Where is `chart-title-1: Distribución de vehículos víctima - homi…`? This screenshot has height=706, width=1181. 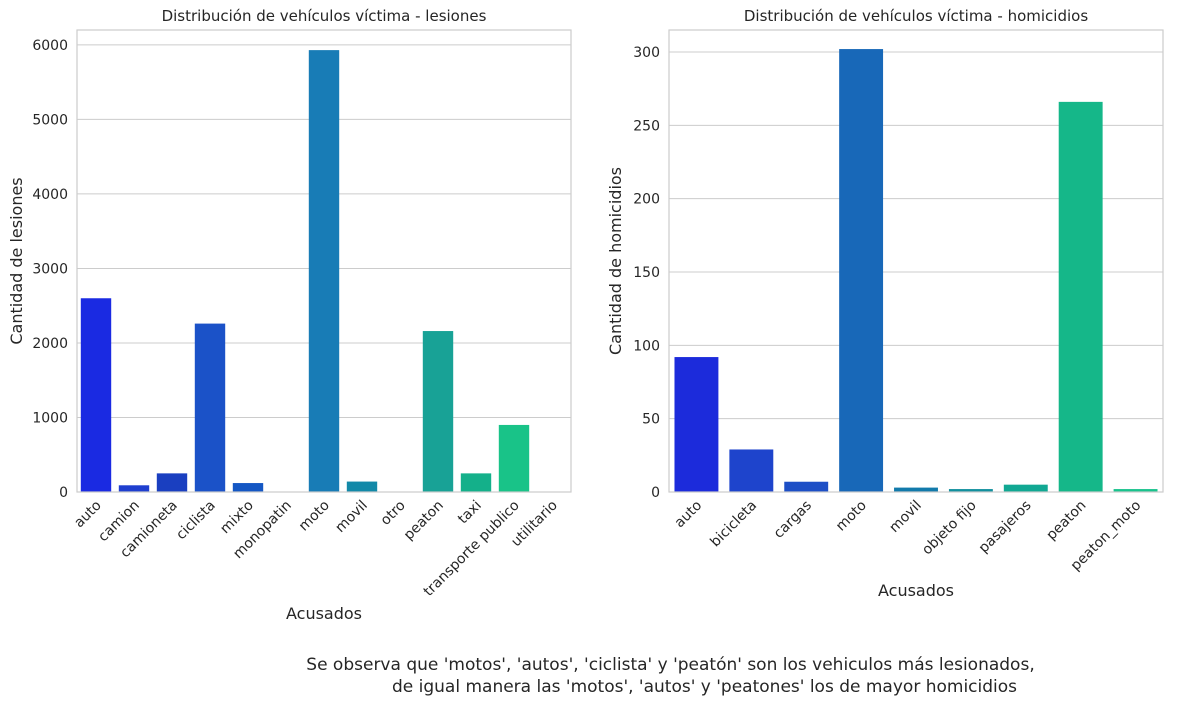 chart-title-1: Distribución de vehículos víctima - homi… is located at coordinates (916, 16).